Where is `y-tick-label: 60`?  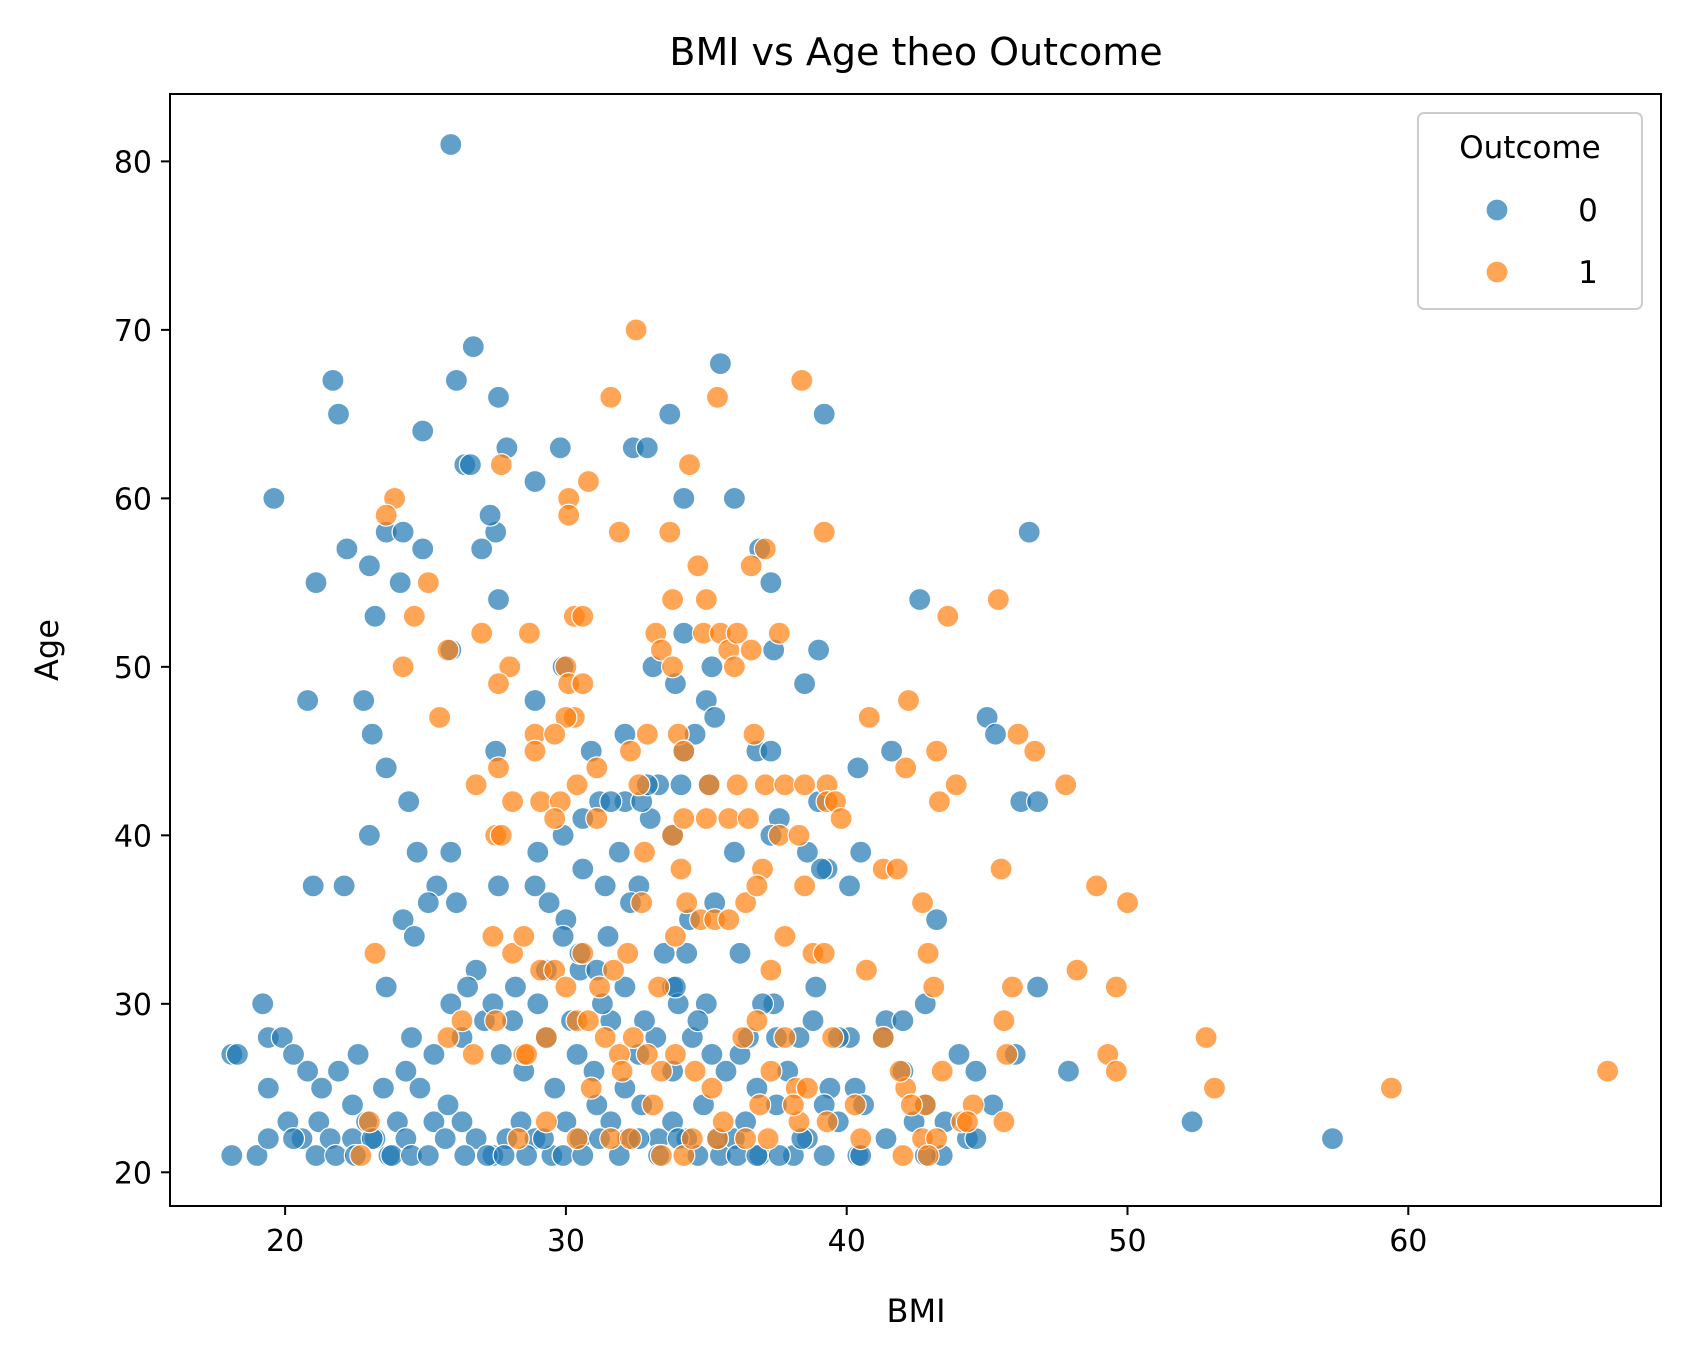
y-tick-label: 60 is located at coordinates (133, 499).